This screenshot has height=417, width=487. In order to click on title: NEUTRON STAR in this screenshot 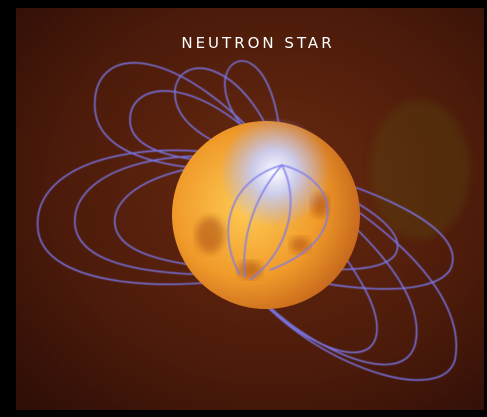, I will do `click(257, 43)`.